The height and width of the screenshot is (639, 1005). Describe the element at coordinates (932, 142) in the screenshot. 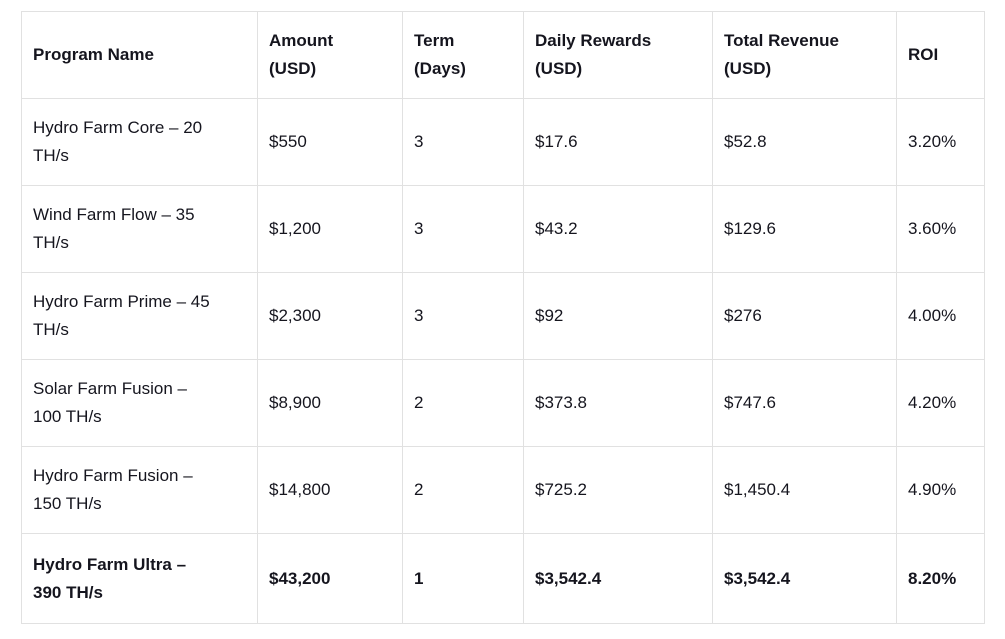

I see `roi-value: 3.20%` at that location.